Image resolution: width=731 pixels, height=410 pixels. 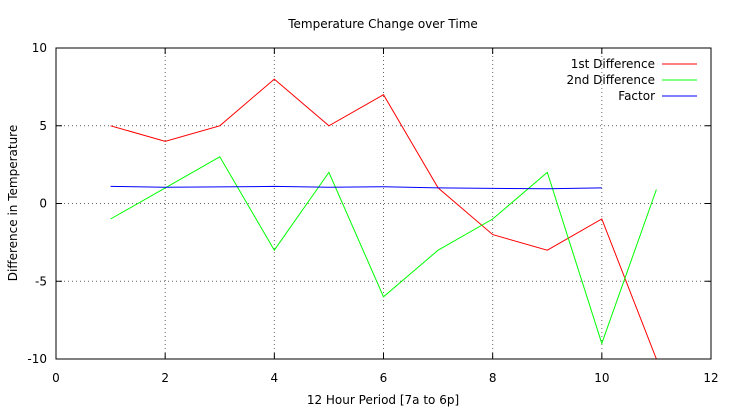 I want to click on x-axis-label: 12 Hour Period [7a to 6p], so click(x=383, y=400).